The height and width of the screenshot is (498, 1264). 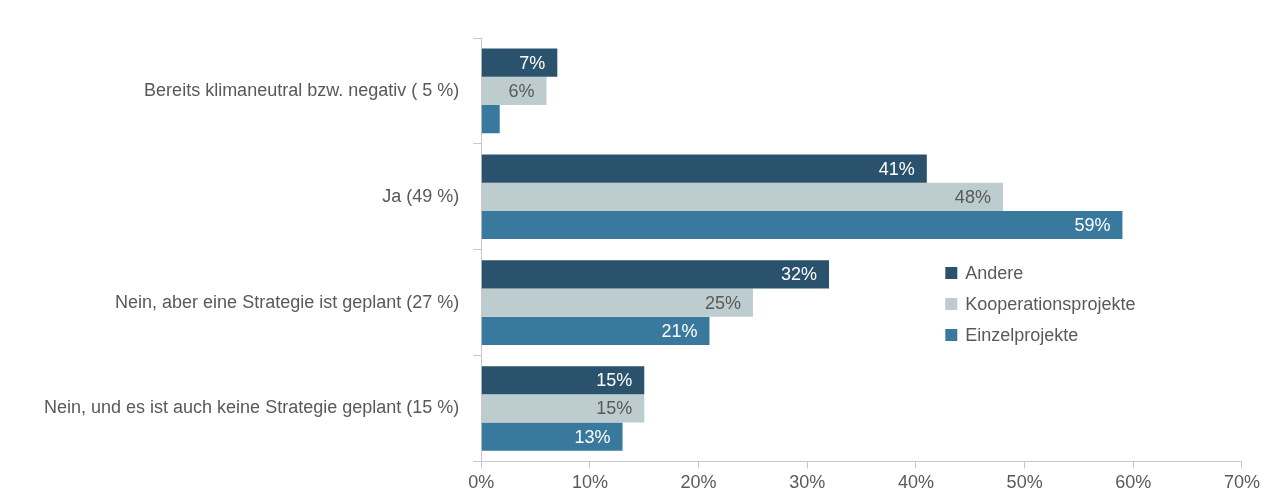 What do you see at coordinates (287, 301) in the screenshot?
I see `y-tick-label: Nein, aber eine Strategie ist geplant (27 %)` at bounding box center [287, 301].